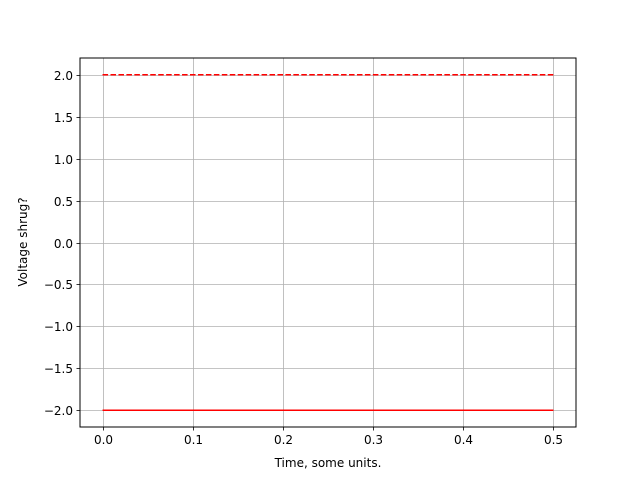 This screenshot has height=480, width=640. I want to click on y-tick-label: −1.5, so click(58, 369).